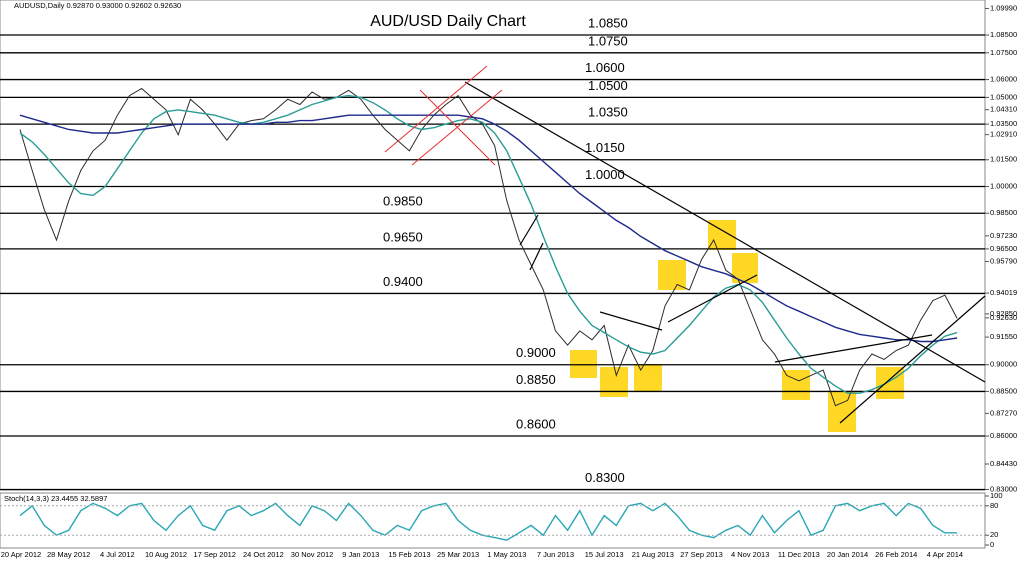 The image size is (1024, 562). What do you see at coordinates (605, 477) in the screenshot?
I see `level-label: 0.8300` at bounding box center [605, 477].